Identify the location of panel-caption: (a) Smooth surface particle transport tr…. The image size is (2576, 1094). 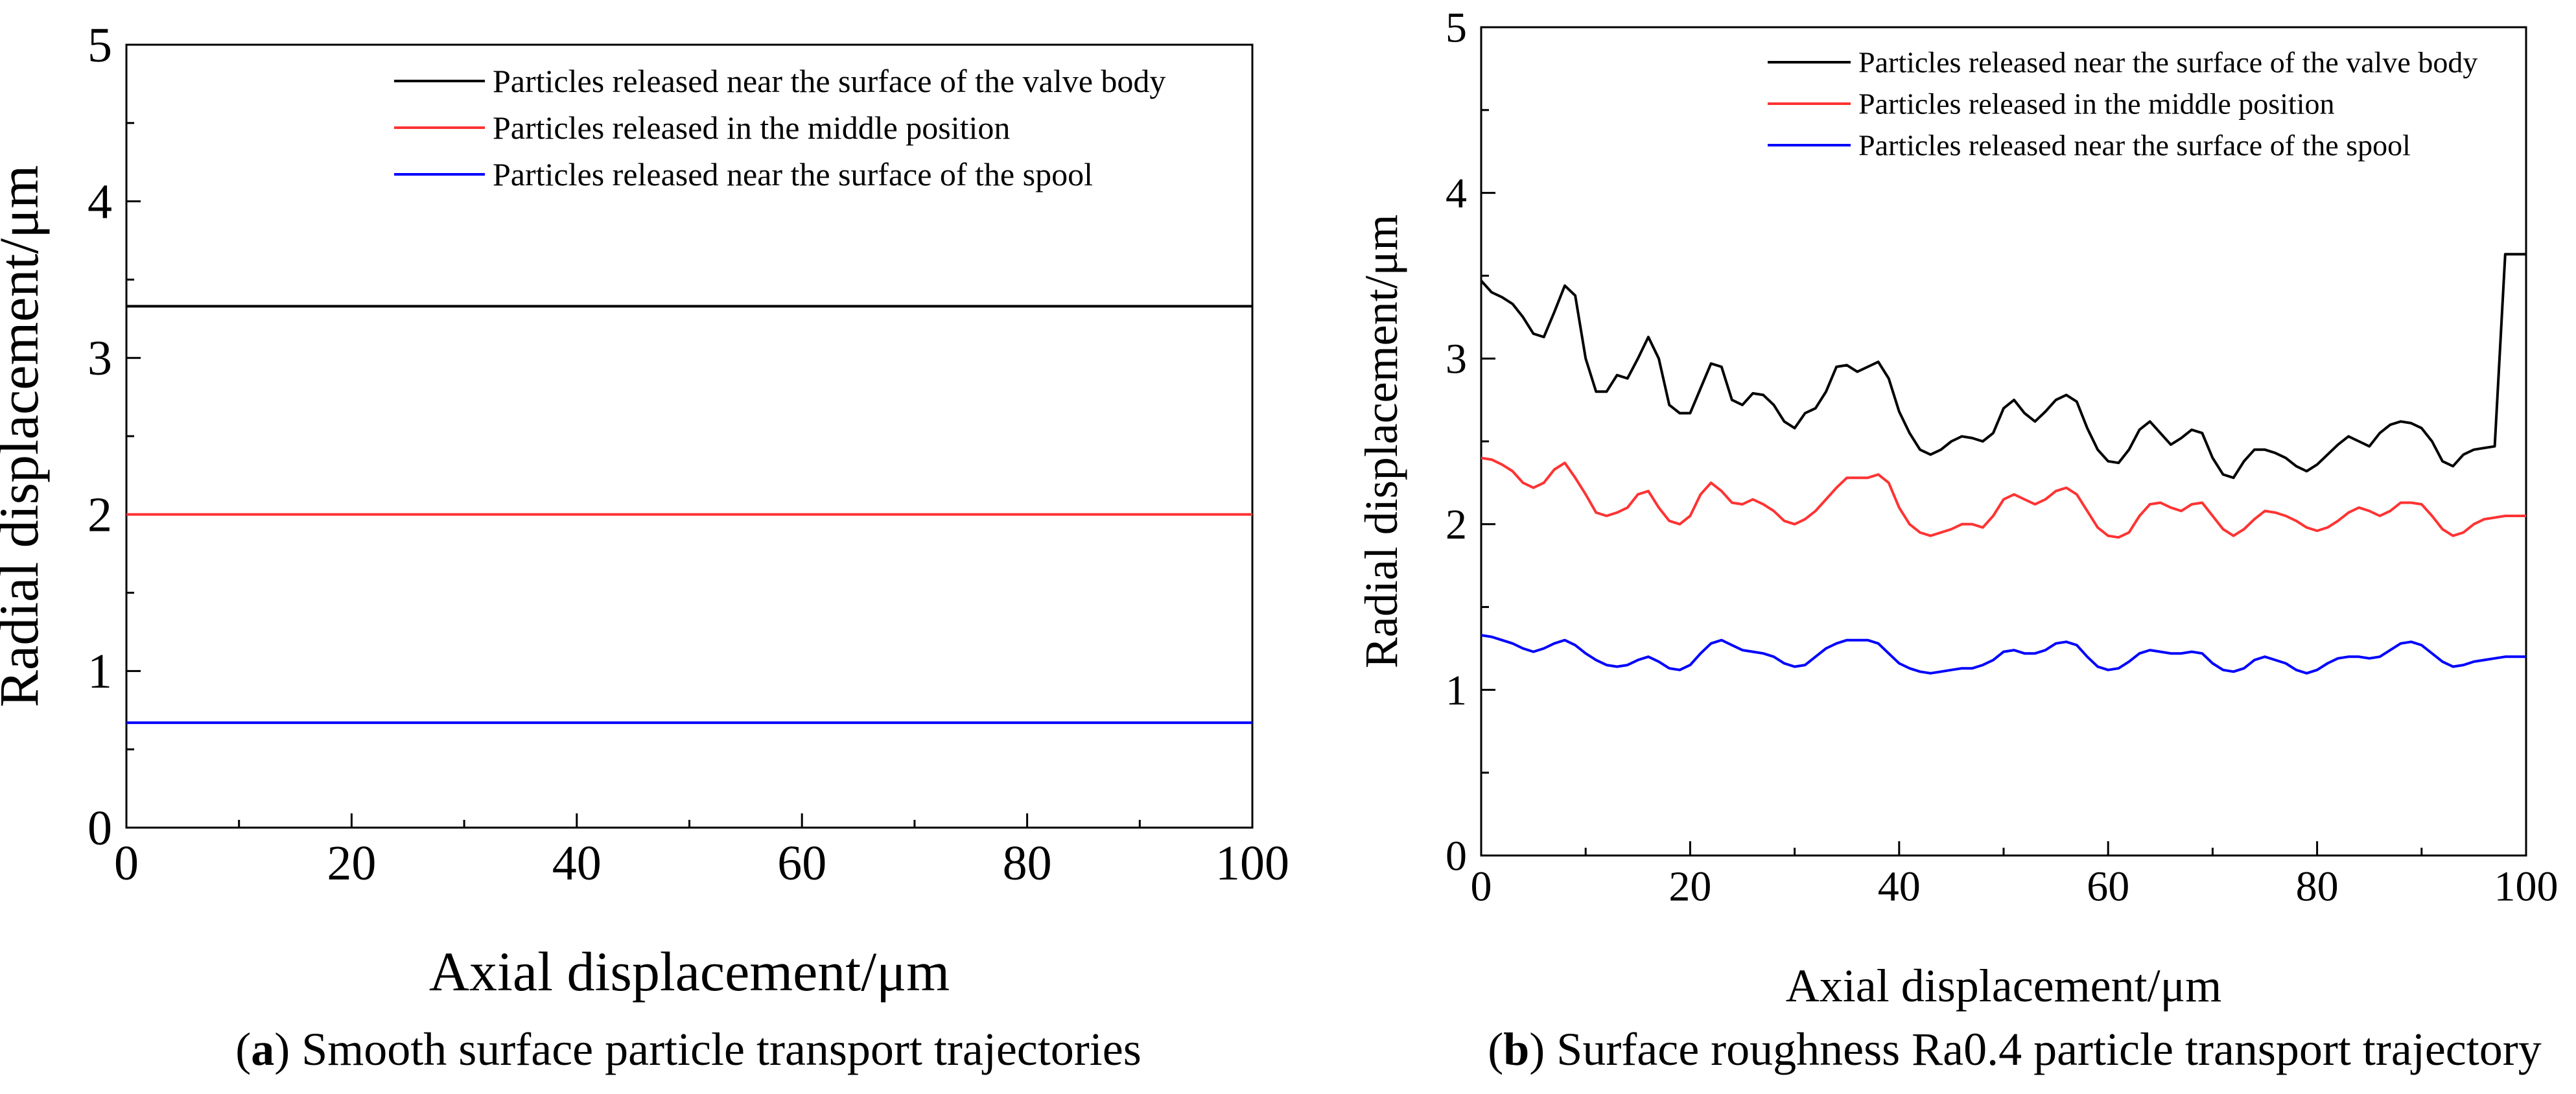
(688, 1049).